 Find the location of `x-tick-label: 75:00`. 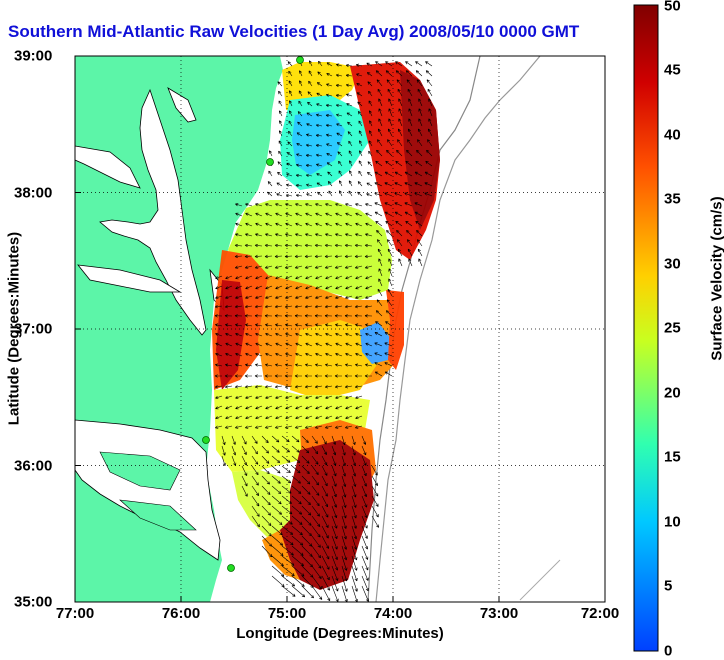

x-tick-label: 75:00 is located at coordinates (287, 613).